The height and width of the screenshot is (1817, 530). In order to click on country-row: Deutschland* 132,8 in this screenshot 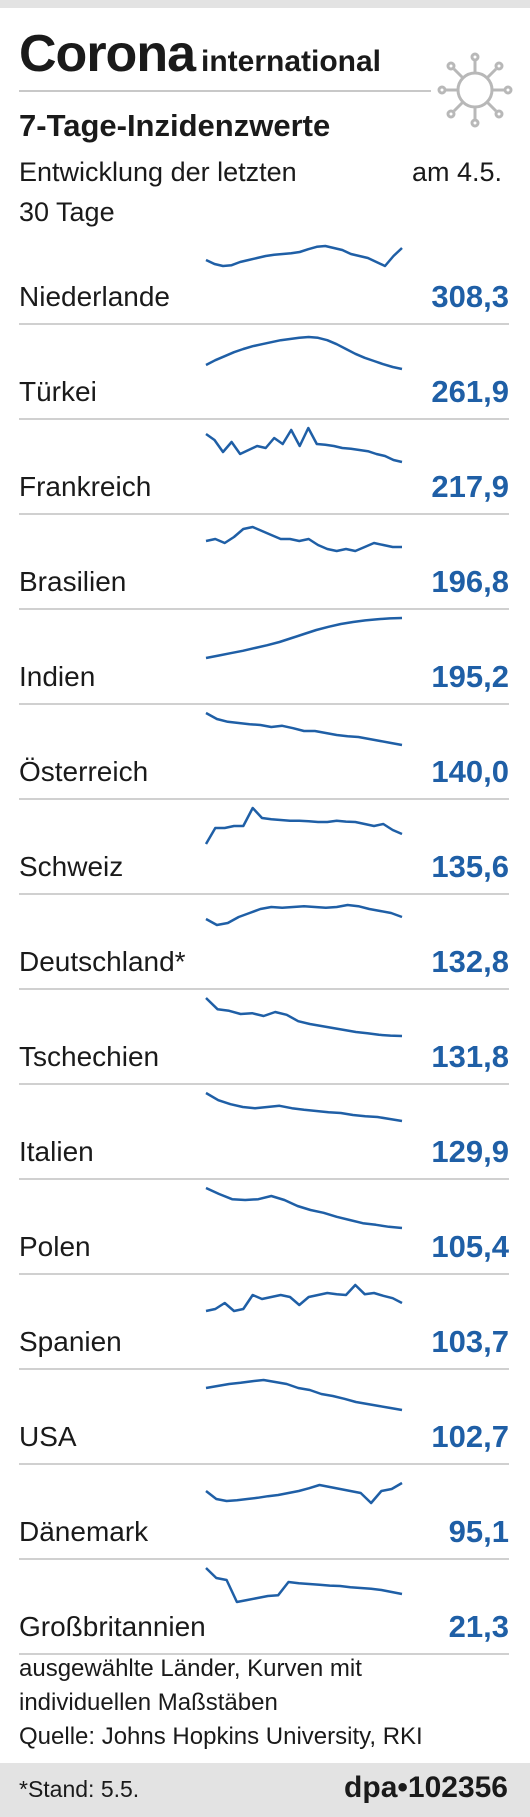, I will do `click(264, 942)`.